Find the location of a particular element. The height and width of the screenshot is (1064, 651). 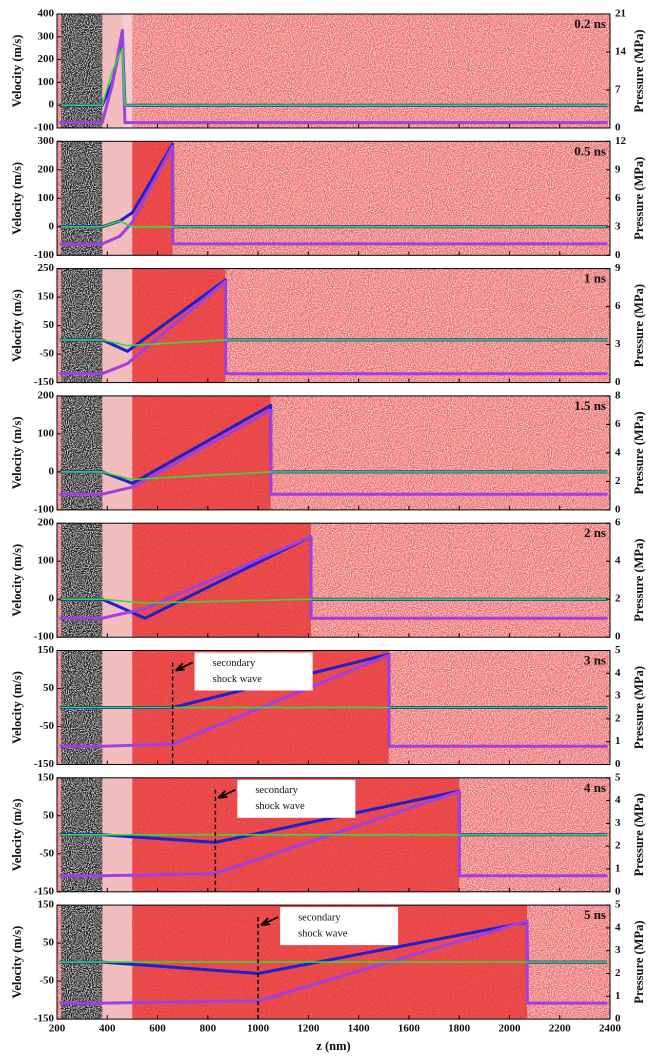

x-tick-label: 2200 is located at coordinates (560, 1029).